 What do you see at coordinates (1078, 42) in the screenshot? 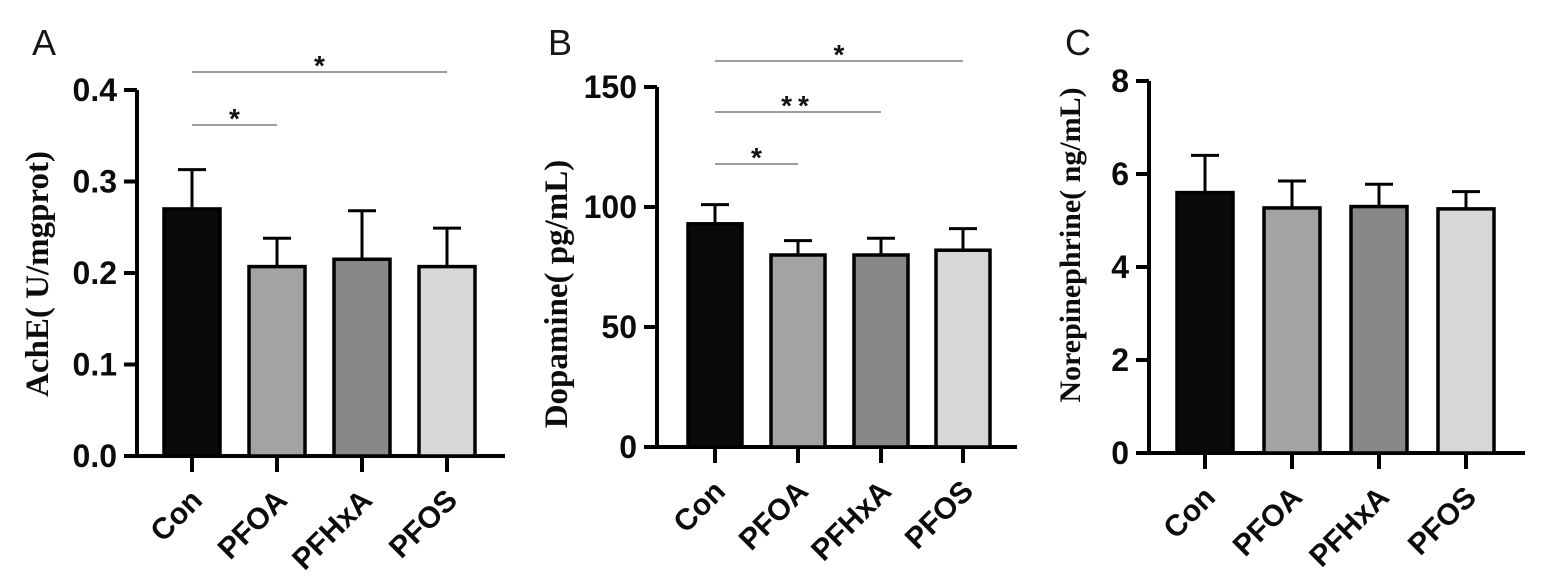
I see `panel-letter: C` at bounding box center [1078, 42].